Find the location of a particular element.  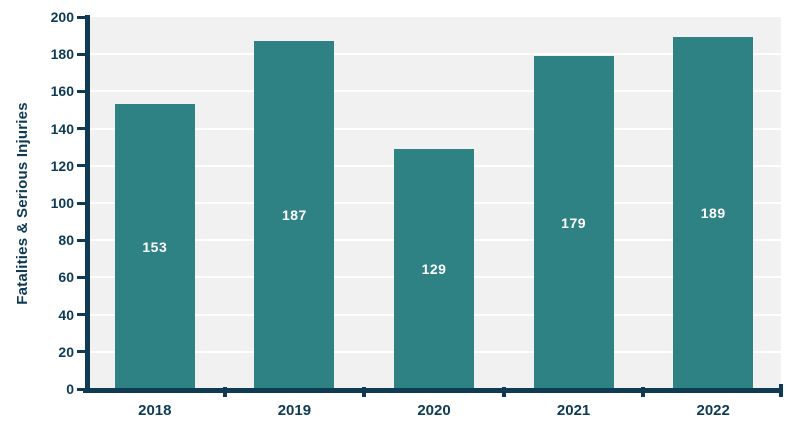

bar-2022 is located at coordinates (713, 213).